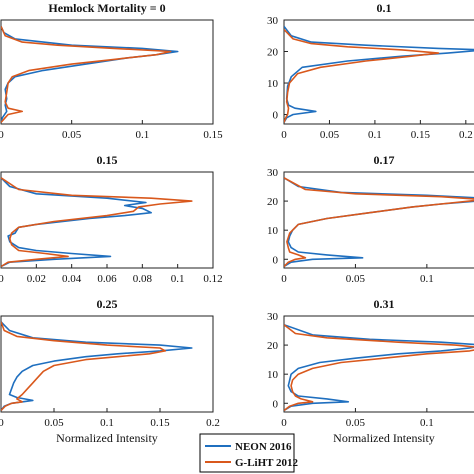 This screenshot has height=474, width=474. I want to click on x-tick-label: 0.08, so click(143, 279).